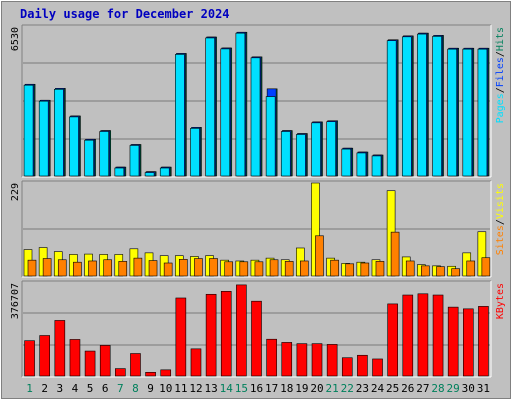  What do you see at coordinates (453, 388) in the screenshot?
I see `x-axis-day-label: 29` at bounding box center [453, 388].